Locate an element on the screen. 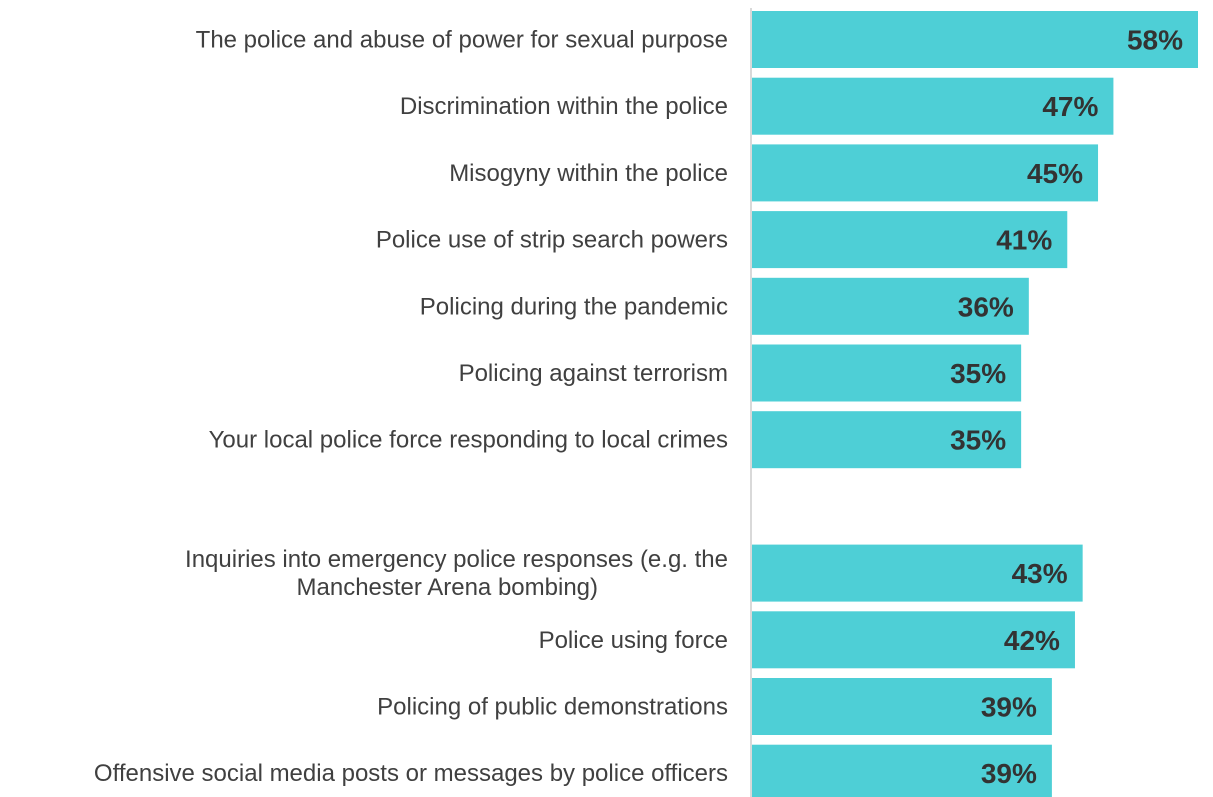 This screenshot has width=1213, height=797. data-label: 42% is located at coordinates (1032, 640).